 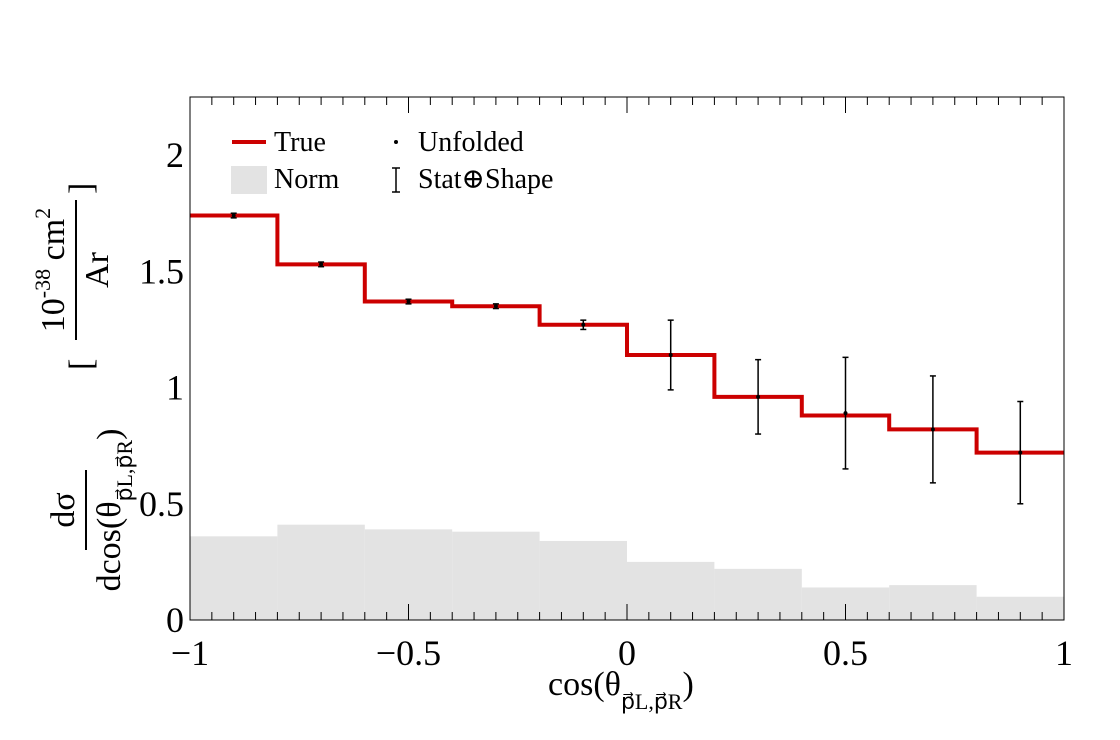 I want to click on y-tick-label: 2, so click(x=175, y=155).